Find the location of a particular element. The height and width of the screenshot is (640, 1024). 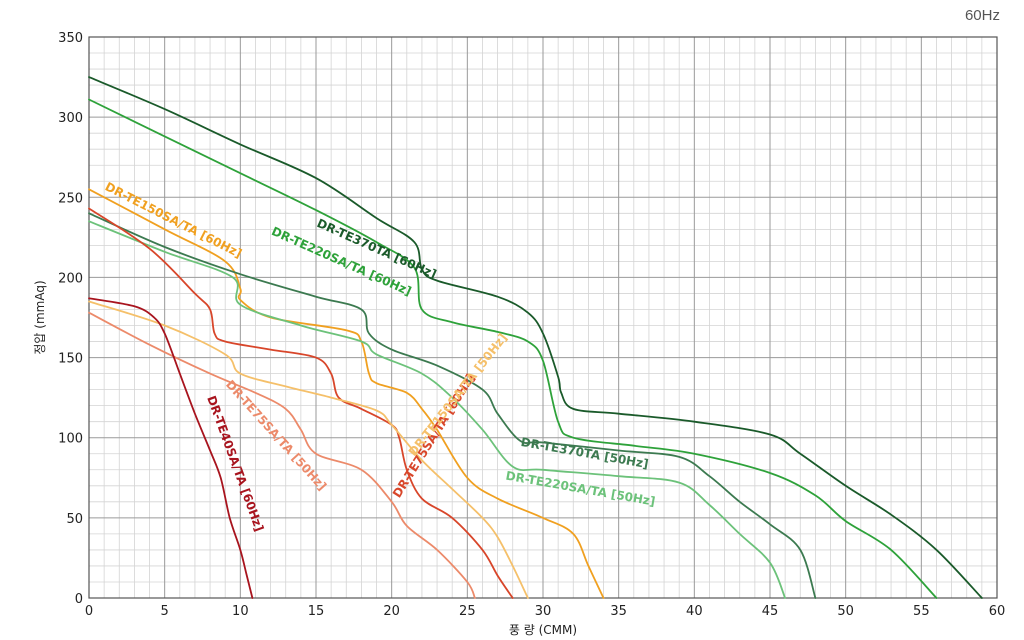

x-axis-ticks: 0 5 10 15 20 25 30 35 40 45 50 55 60 is located at coordinates (545, 611).